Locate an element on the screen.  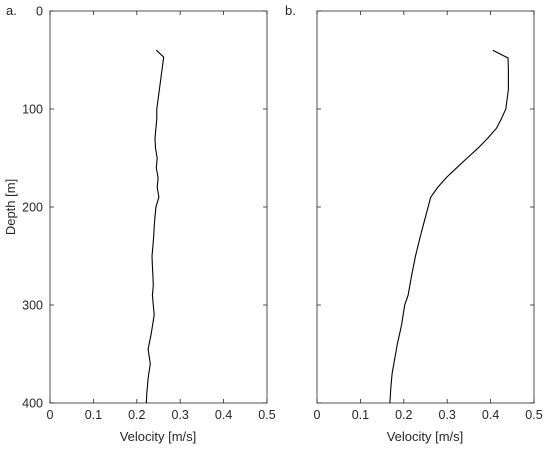
panel-a-x-tick-label: 0.3 is located at coordinates (180, 415).